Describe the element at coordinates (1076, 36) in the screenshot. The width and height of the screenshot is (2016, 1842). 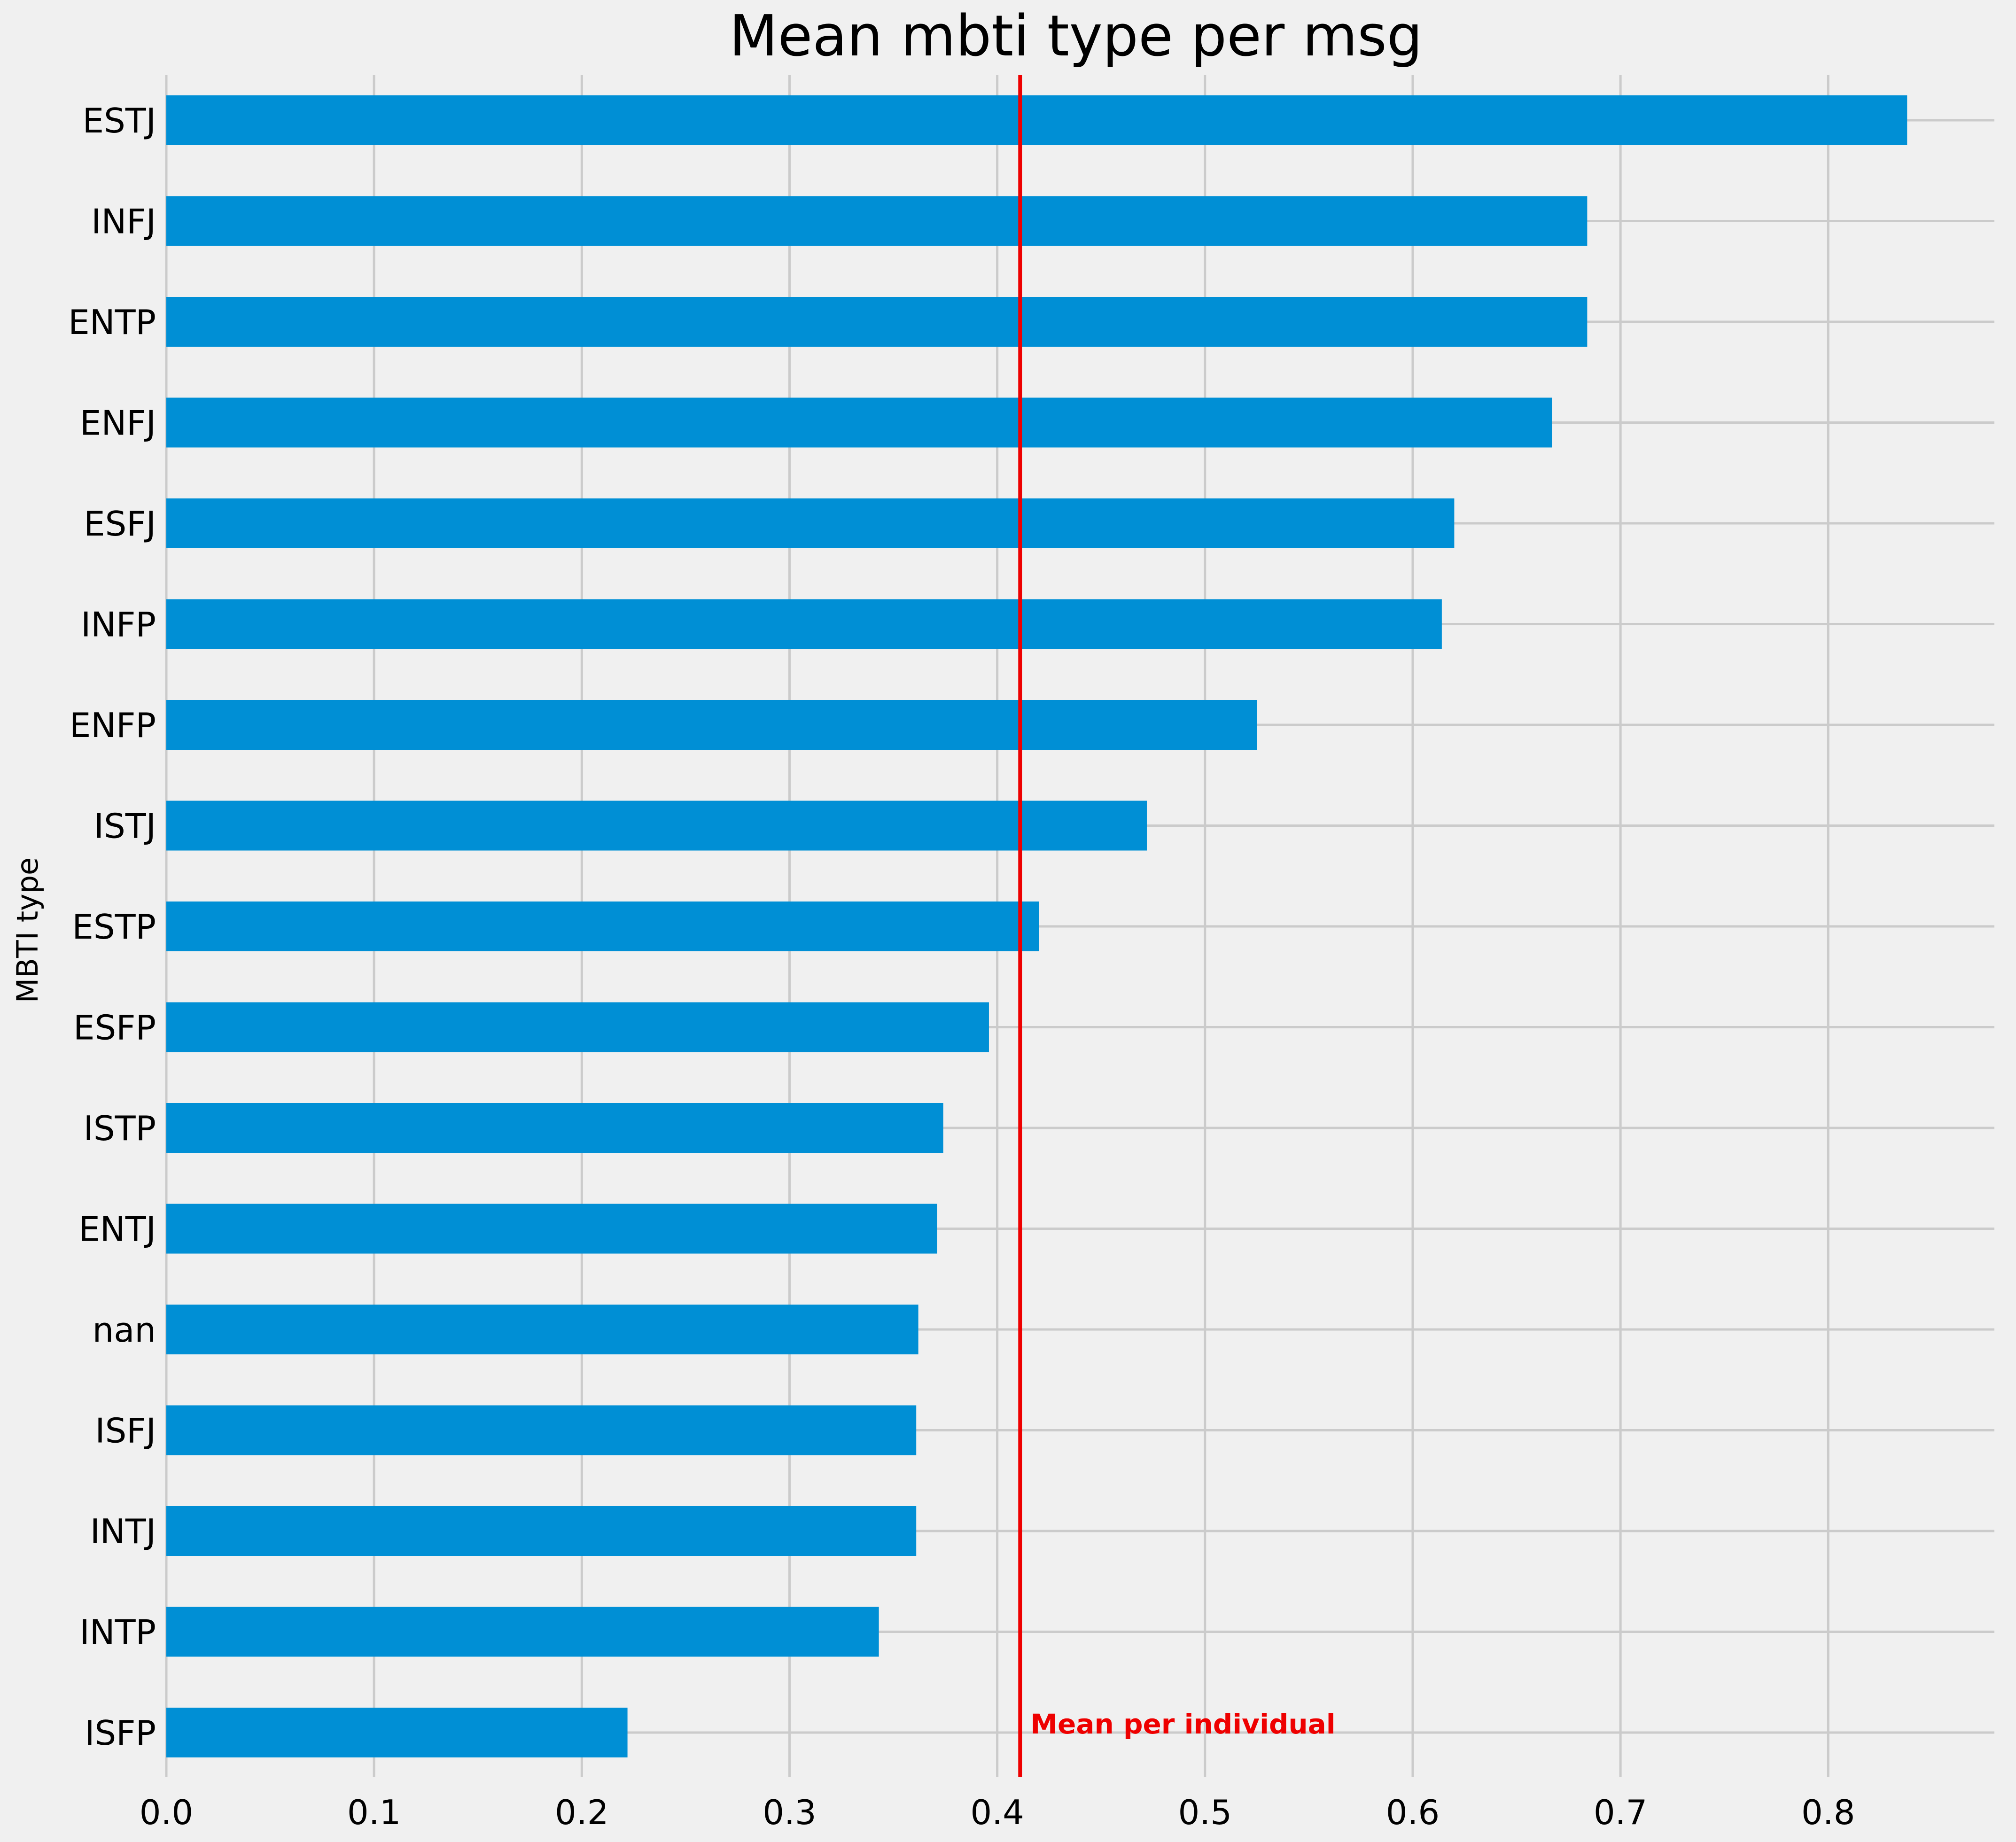
I see `chart-title: Mean mbti type per msg` at that location.